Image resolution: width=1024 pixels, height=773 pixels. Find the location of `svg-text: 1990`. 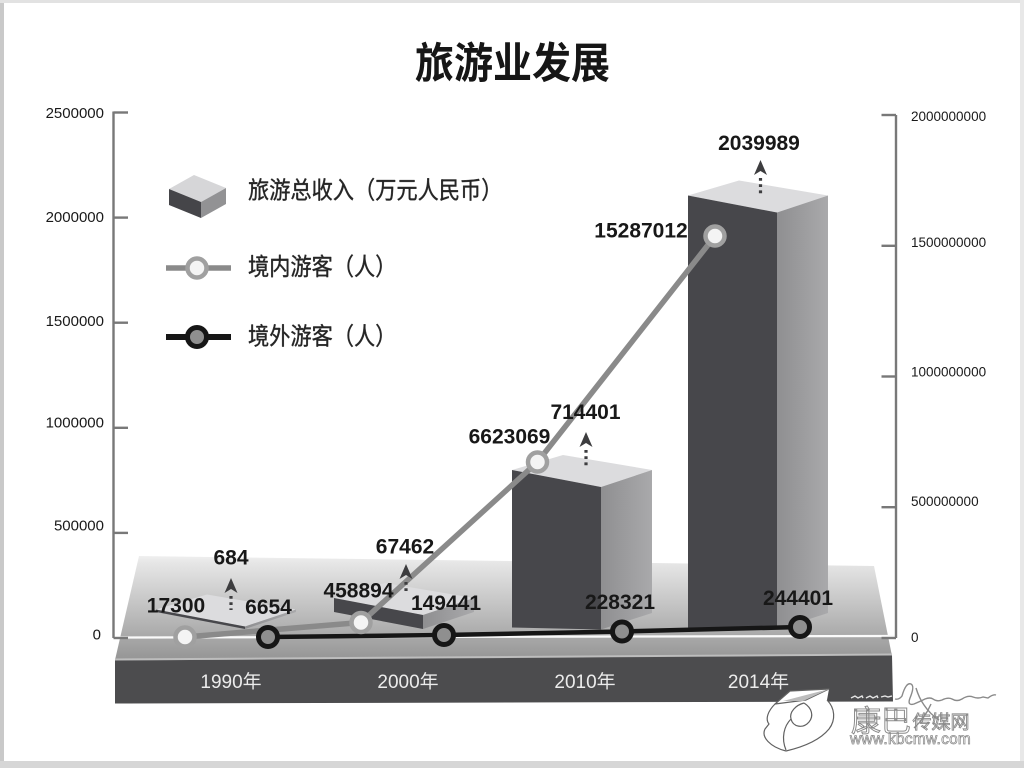

svg-text: 1990 is located at coordinates (221, 682).